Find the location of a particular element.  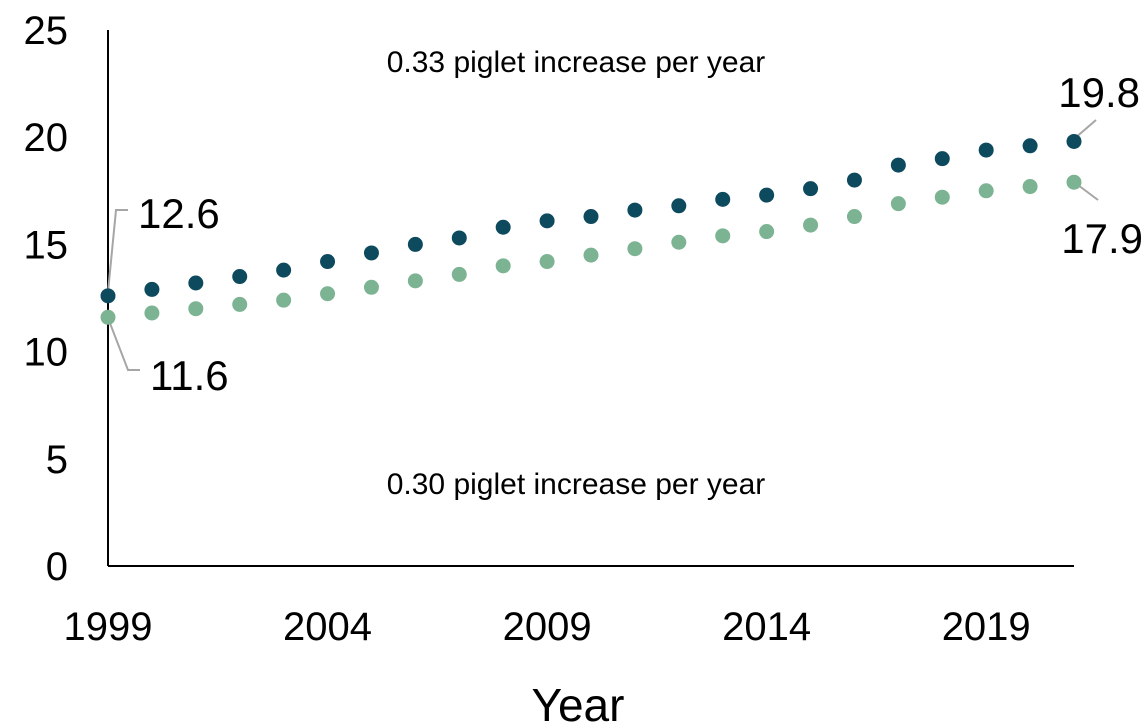

bottom-series-point-2004 is located at coordinates (328, 294).